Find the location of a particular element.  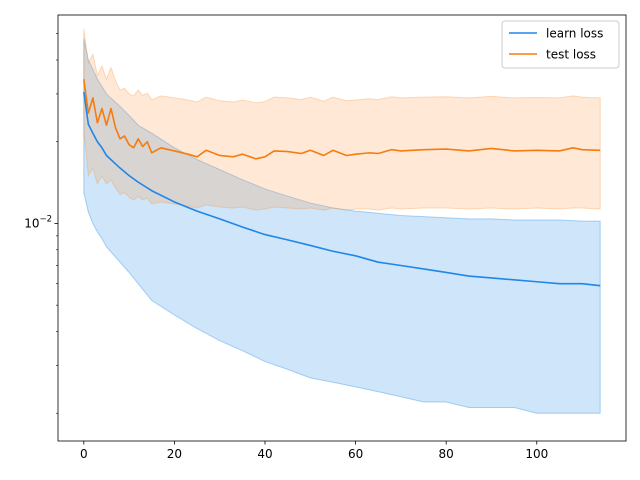

x-tick-label: 20 is located at coordinates (174, 454).